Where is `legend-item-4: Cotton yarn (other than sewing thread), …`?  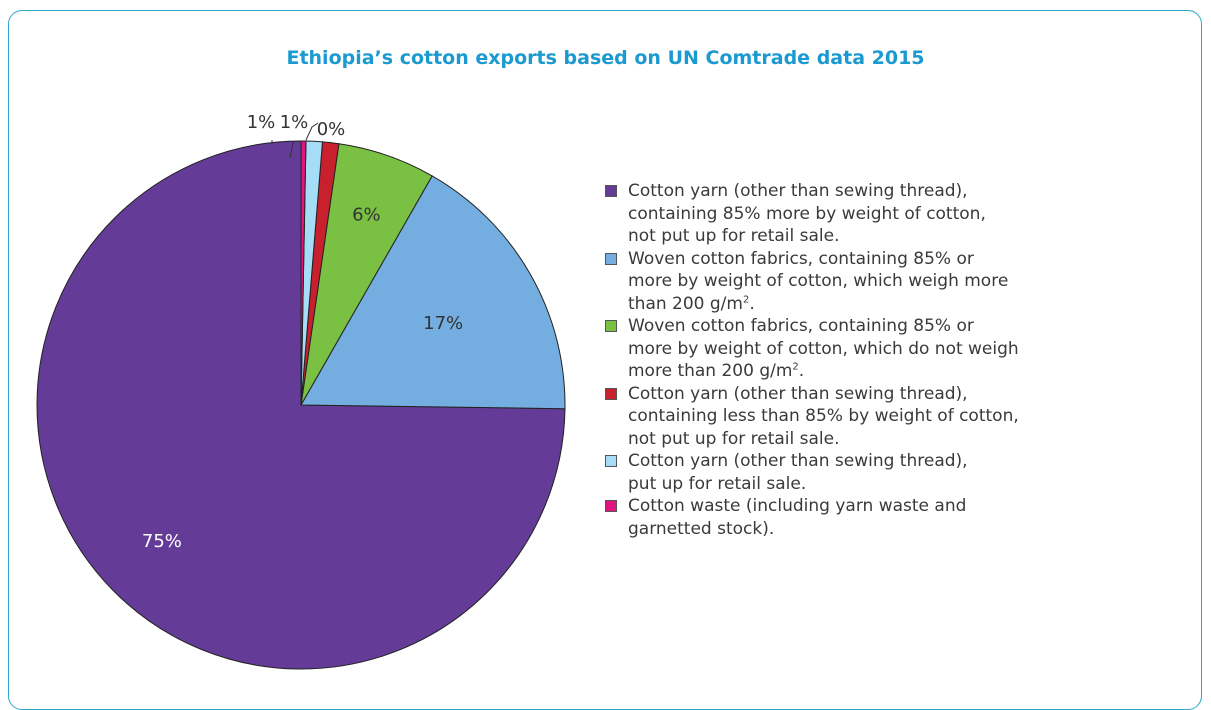
legend-item-4: Cotton yarn (other than sewing thread), … is located at coordinates (845, 472).